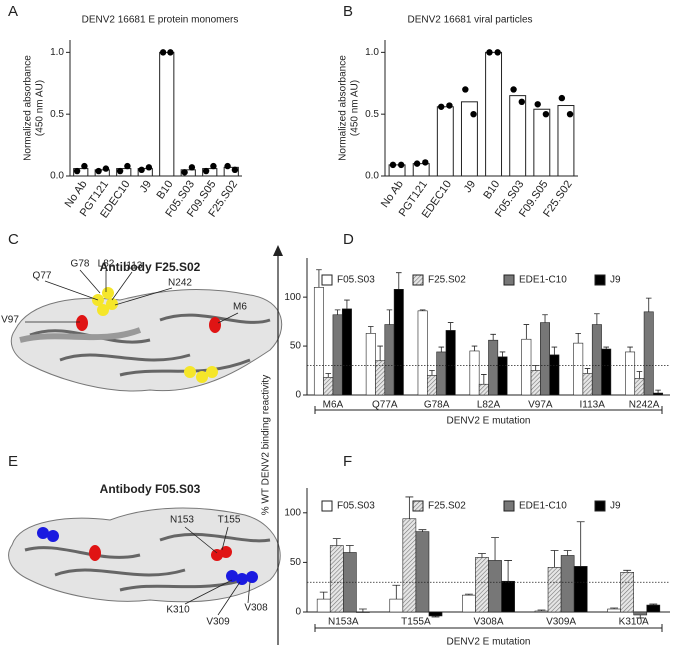  Describe the element at coordinates (160, 20) in the screenshot. I see `chart-title: DENV2 16681 E protein monomers` at that location.